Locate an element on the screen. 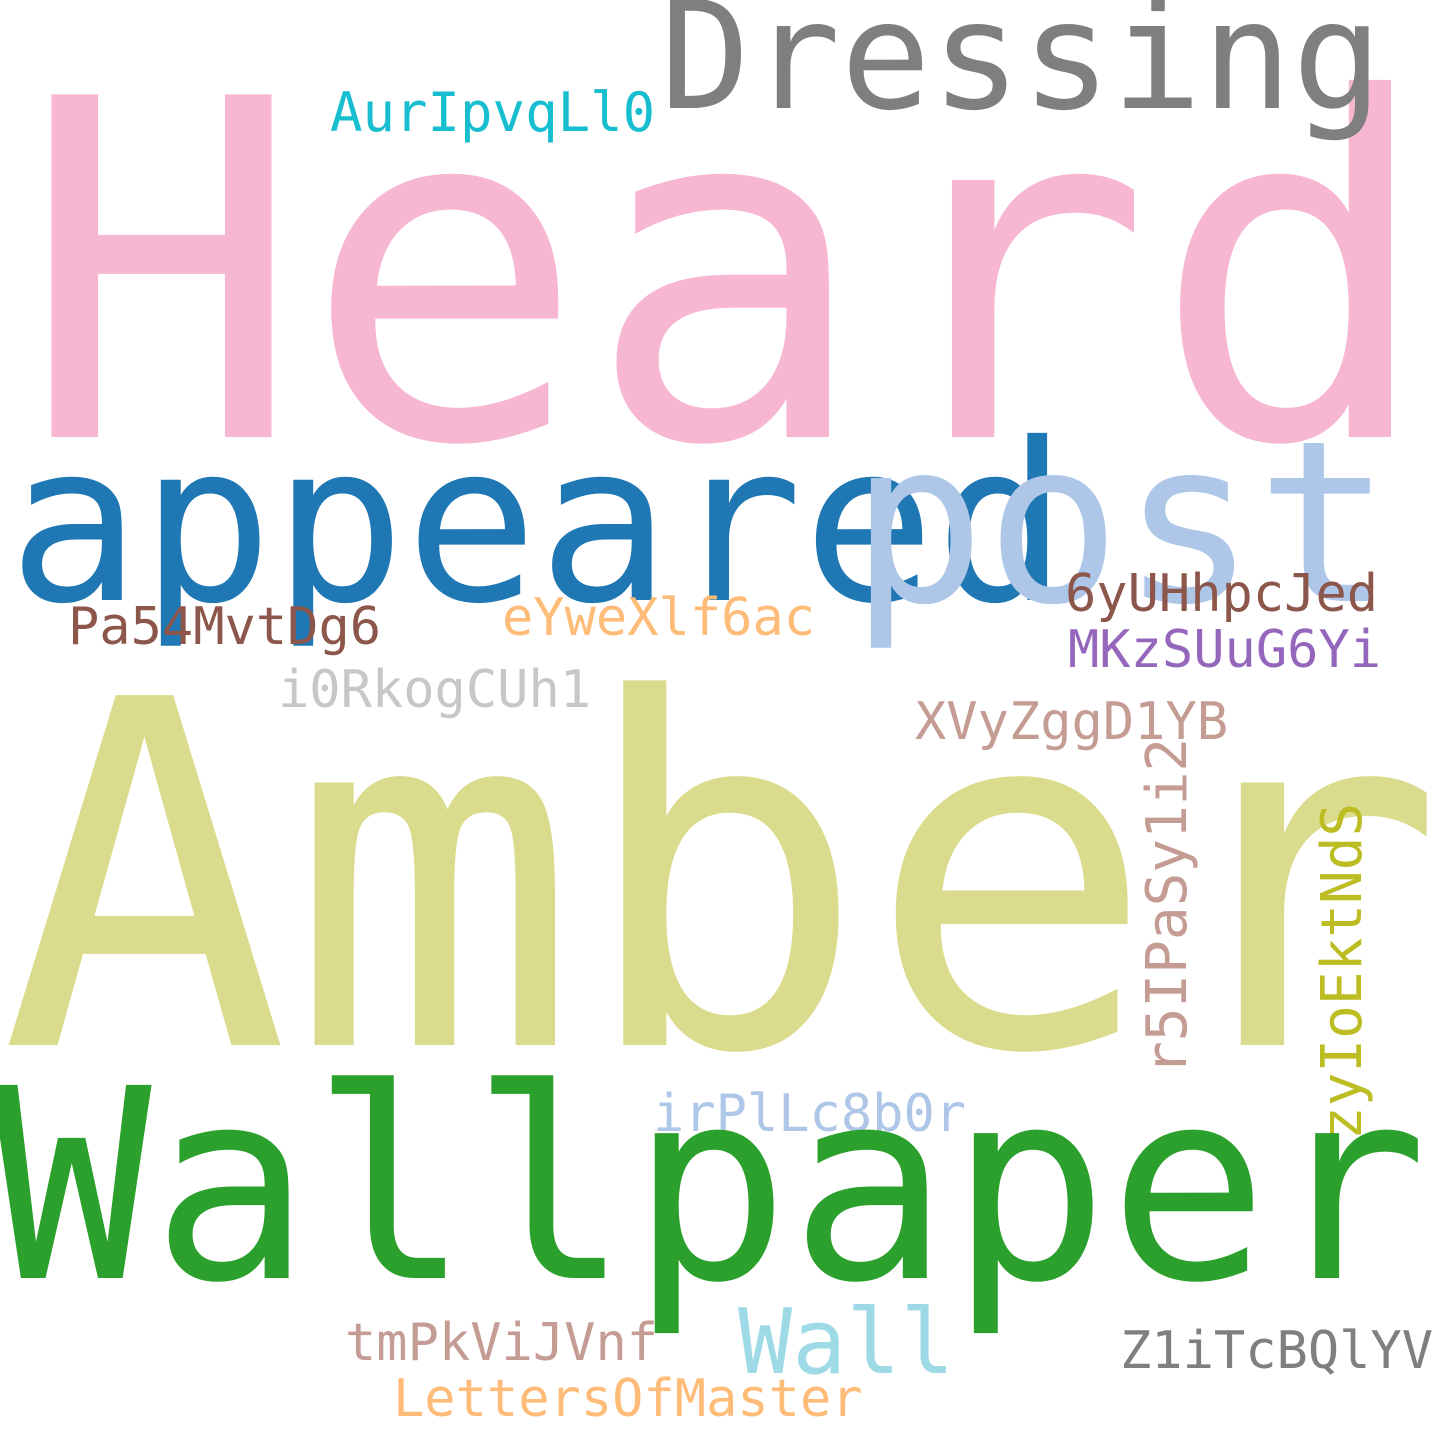  word-z1itcbqlyv: Z1iTcBQlYV is located at coordinates (1277, 1351).